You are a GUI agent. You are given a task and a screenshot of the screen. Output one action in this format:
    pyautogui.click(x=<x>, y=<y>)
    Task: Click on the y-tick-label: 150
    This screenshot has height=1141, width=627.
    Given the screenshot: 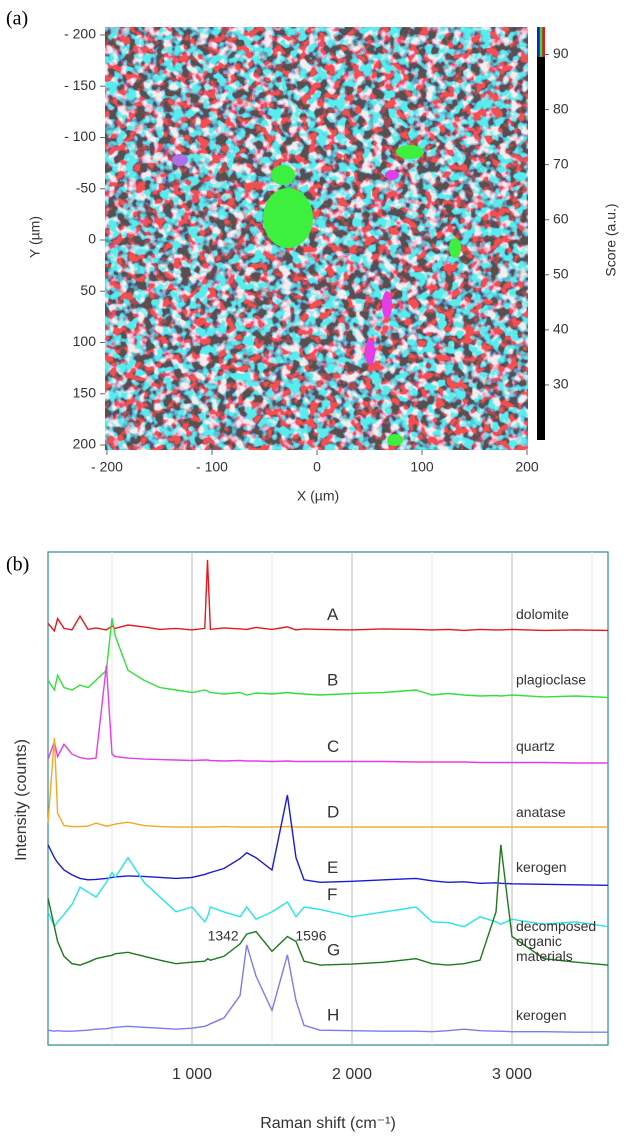 What is the action you would take?
    pyautogui.click(x=85, y=392)
    